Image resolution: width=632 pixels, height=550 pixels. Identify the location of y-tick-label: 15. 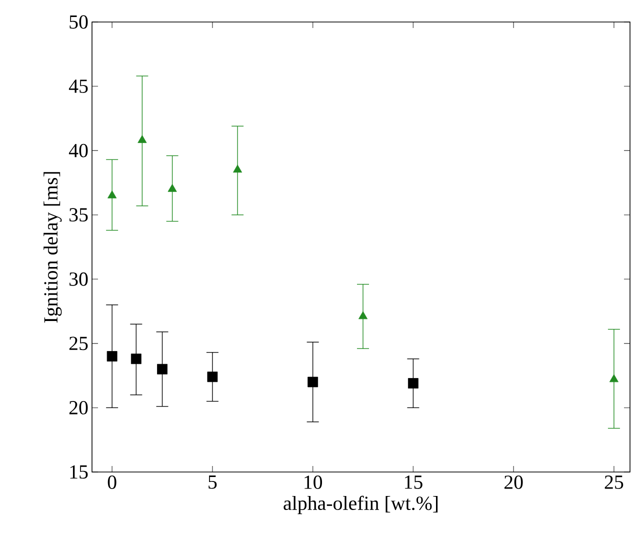
(79, 472).